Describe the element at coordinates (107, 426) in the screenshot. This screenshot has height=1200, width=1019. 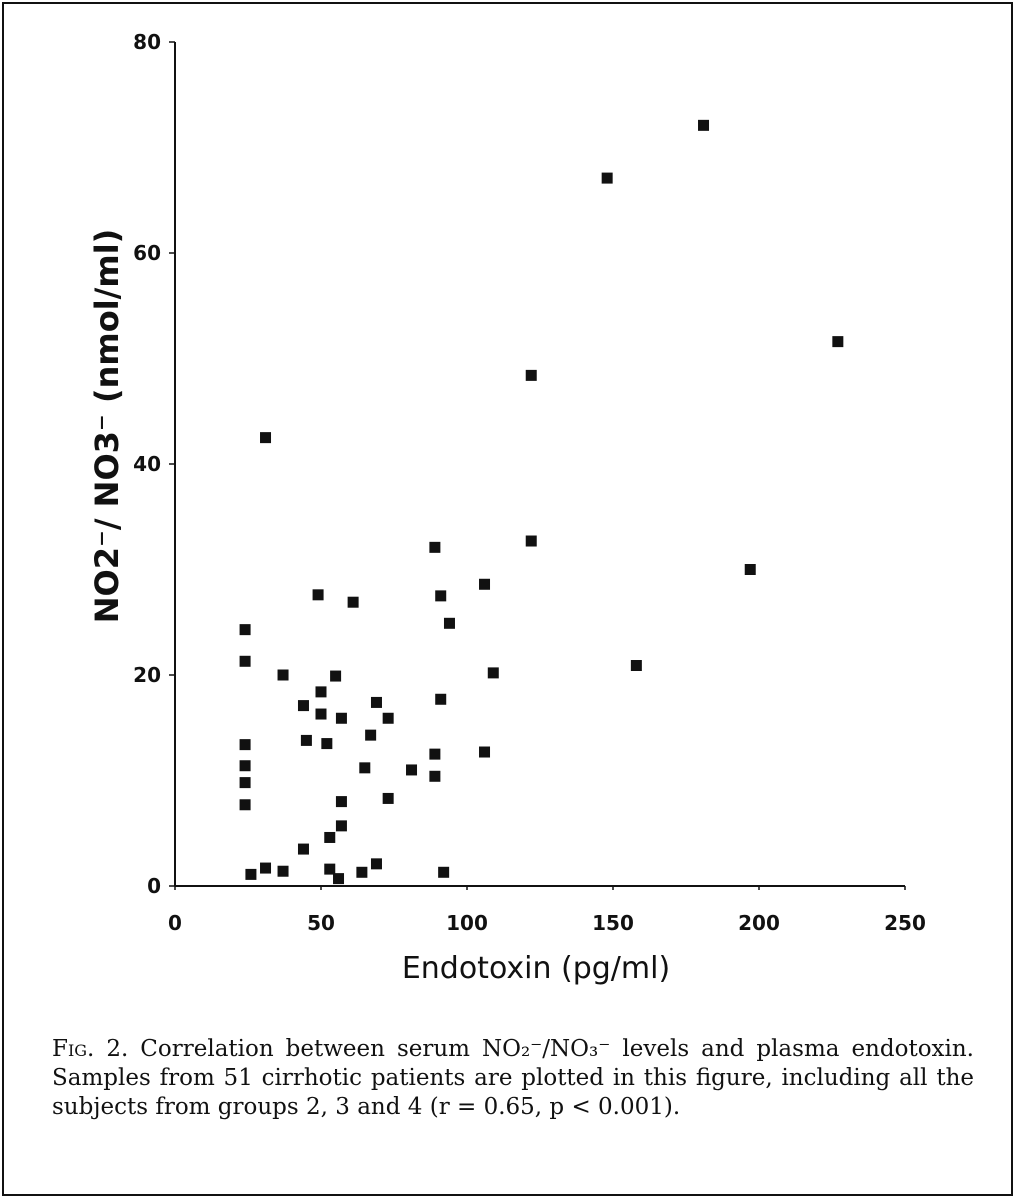
I see `y-axis-title: NO2⁻/ NO3⁻ (nmol/ml)` at that location.